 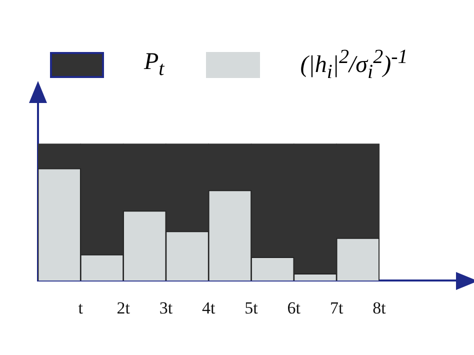 What do you see at coordinates (154, 65) in the screenshot?
I see `text: P$_{t}$` at bounding box center [154, 65].